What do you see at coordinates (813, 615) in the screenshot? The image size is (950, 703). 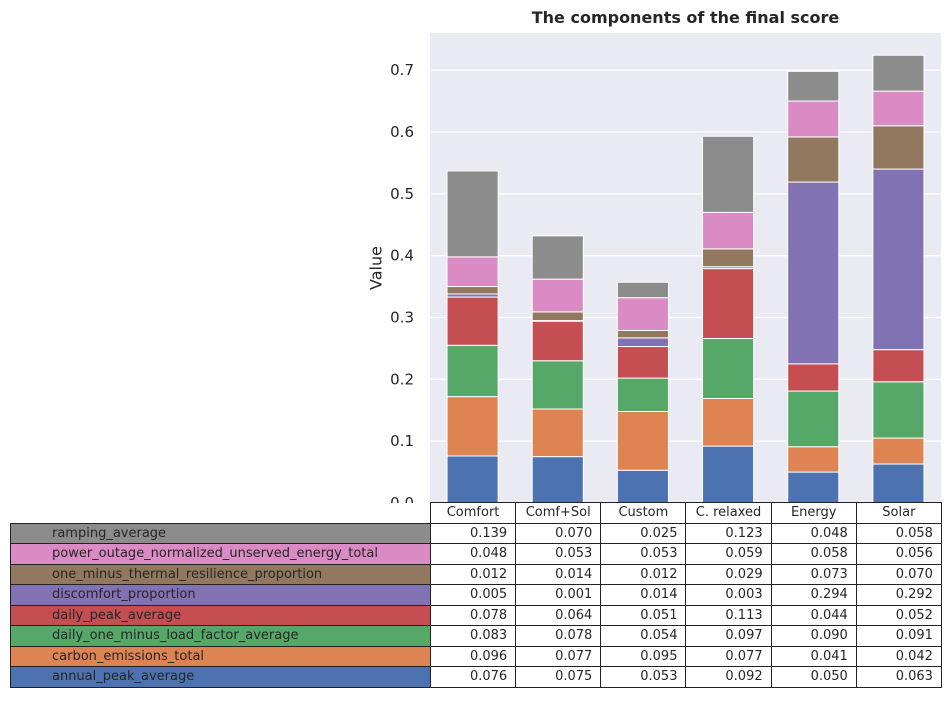 I see `table-cell: 0.044` at bounding box center [813, 615].